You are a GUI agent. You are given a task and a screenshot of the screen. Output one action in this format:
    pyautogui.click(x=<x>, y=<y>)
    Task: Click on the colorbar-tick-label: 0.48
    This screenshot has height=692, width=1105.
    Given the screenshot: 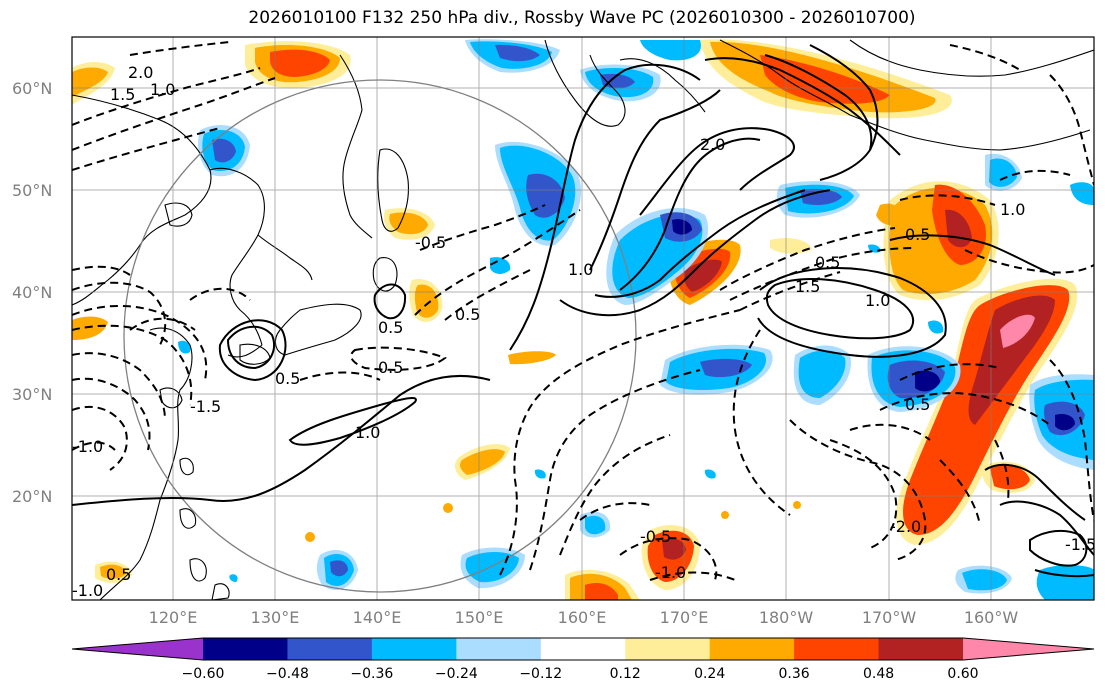 What is the action you would take?
    pyautogui.click(x=878, y=674)
    